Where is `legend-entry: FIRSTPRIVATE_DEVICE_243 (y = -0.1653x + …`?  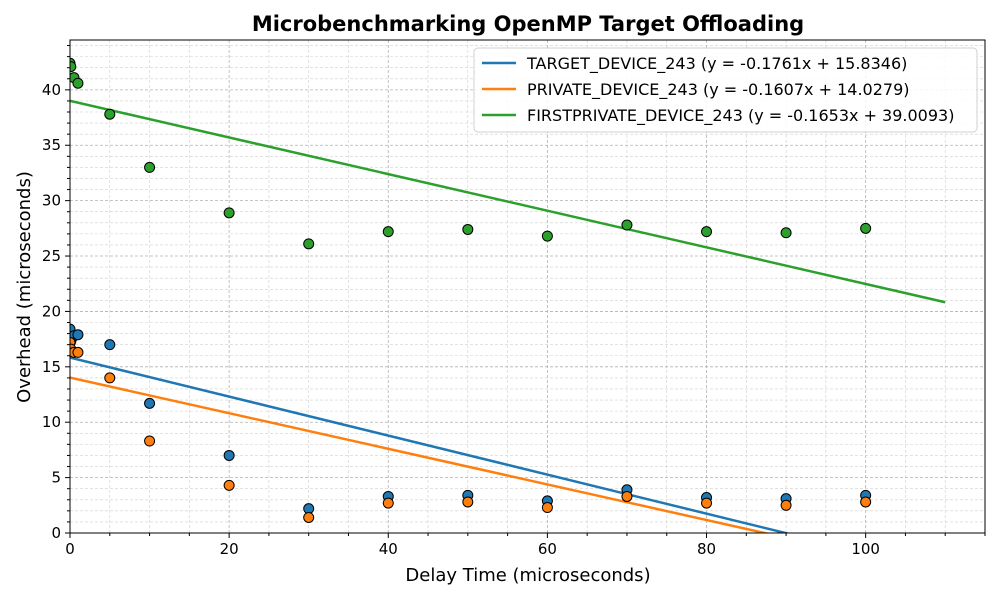
legend-entry: FIRSTPRIVATE_DEVICE_243 (y = -0.1653x + … is located at coordinates (740, 116).